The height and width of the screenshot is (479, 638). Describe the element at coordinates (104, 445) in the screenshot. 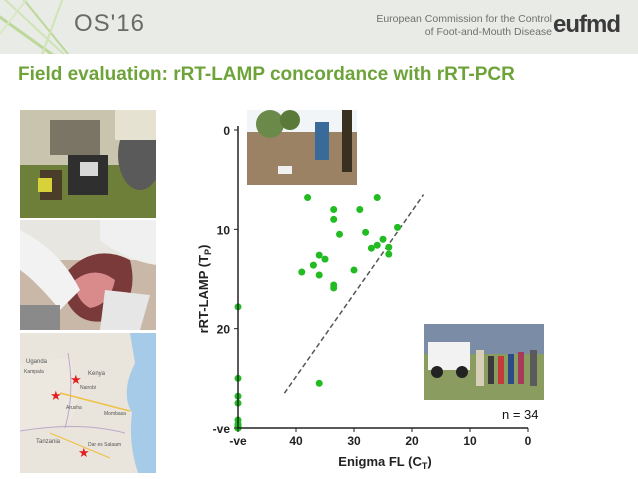

I see `map-label-dar: Dar es Salaam` at that location.